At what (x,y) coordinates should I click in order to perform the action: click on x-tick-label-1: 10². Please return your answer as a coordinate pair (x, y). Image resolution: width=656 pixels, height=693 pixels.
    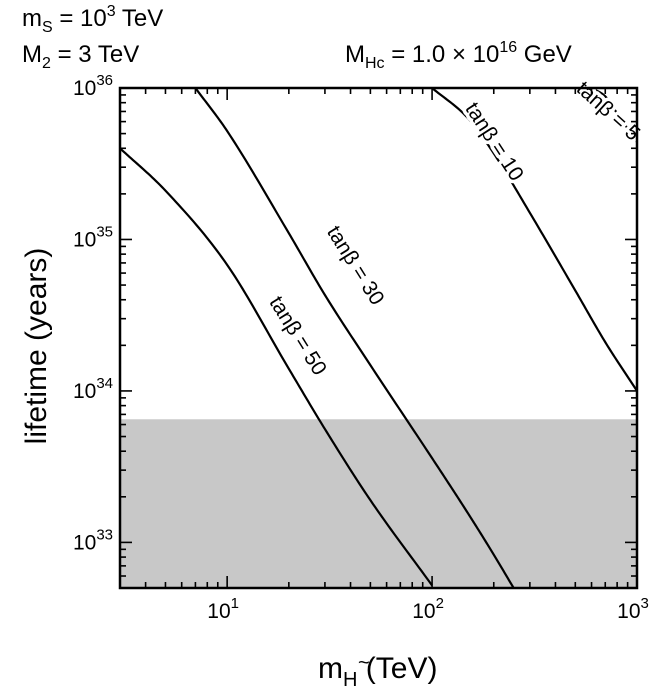
    Looking at the image, I should click on (428, 609).